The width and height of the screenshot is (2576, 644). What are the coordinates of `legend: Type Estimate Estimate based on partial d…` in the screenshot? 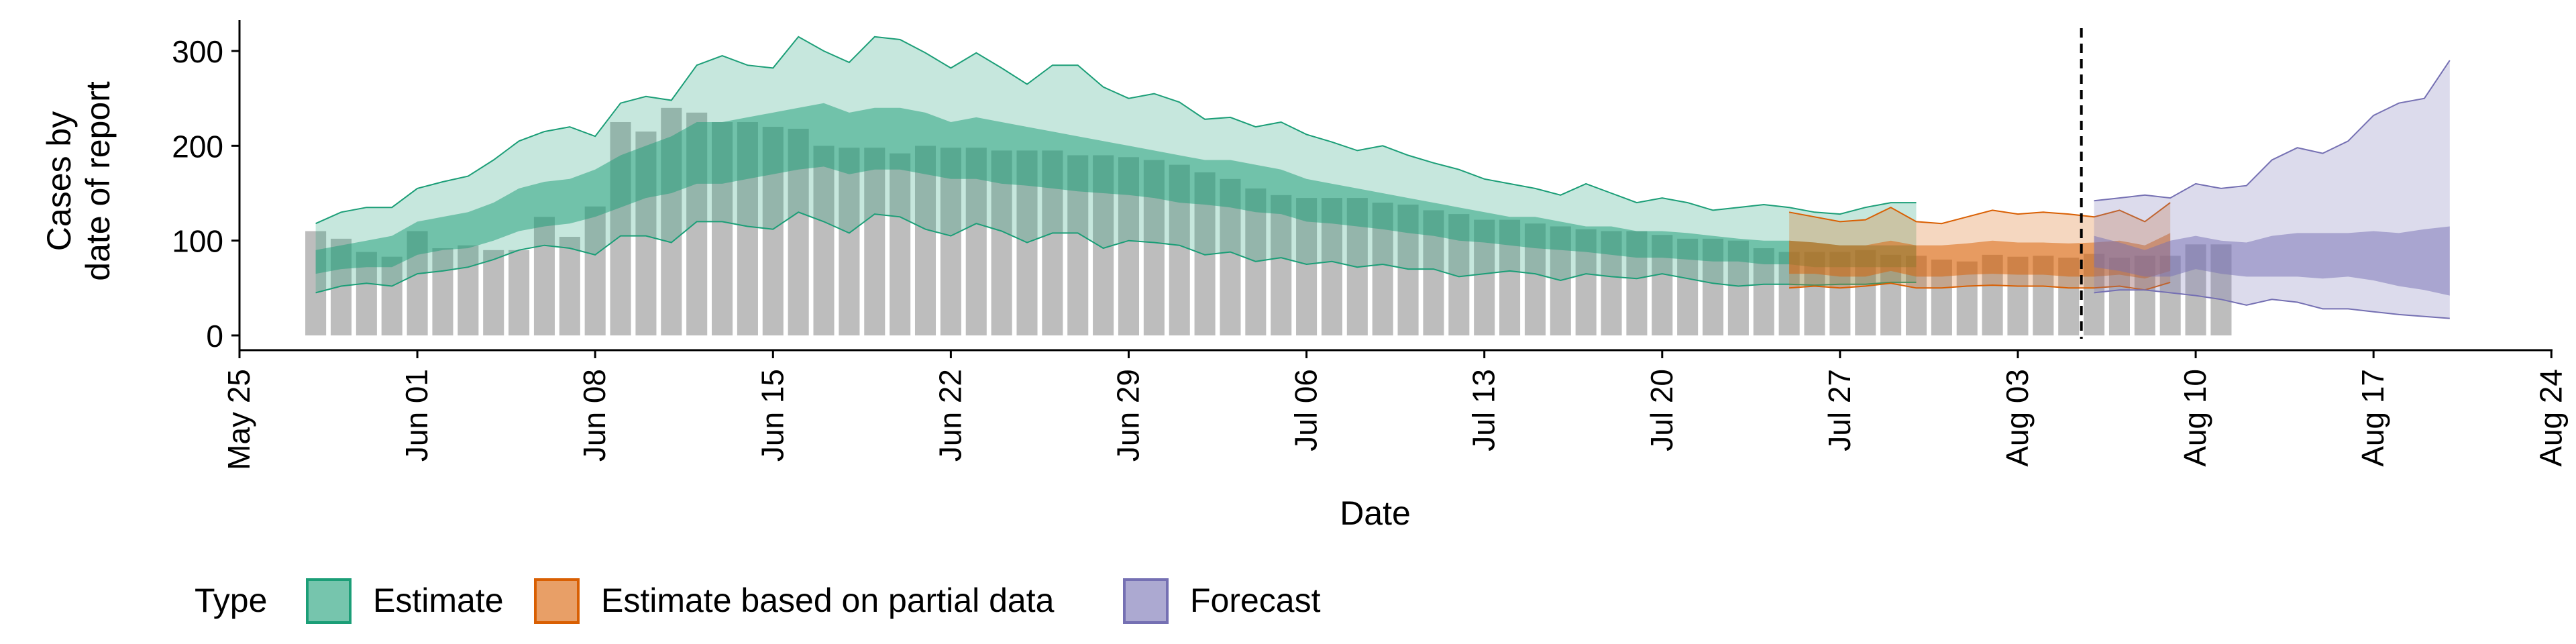 It's located at (758, 601).